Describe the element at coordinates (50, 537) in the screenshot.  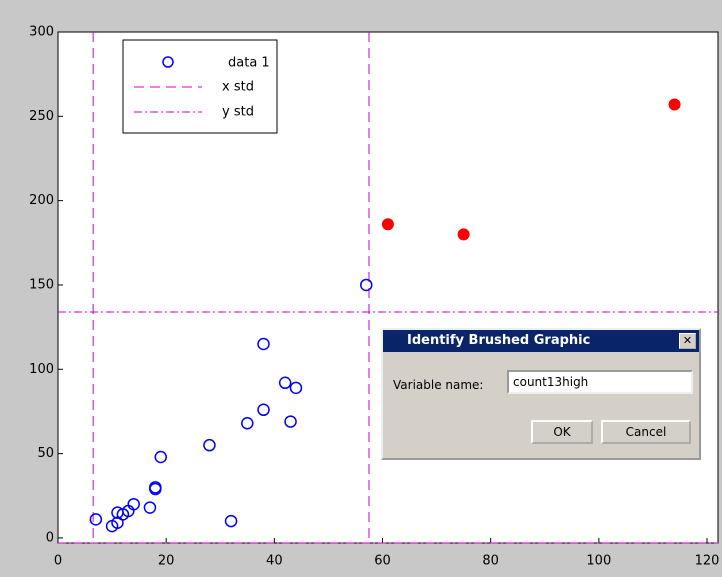
I see `y-tick-label: 0` at that location.